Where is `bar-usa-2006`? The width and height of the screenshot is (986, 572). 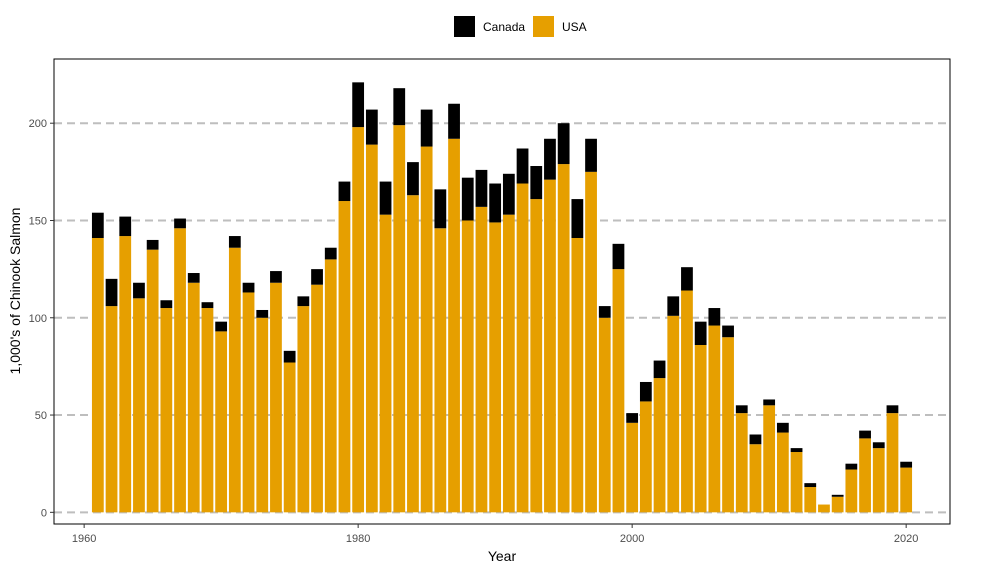
bar-usa-2006 is located at coordinates (714, 419).